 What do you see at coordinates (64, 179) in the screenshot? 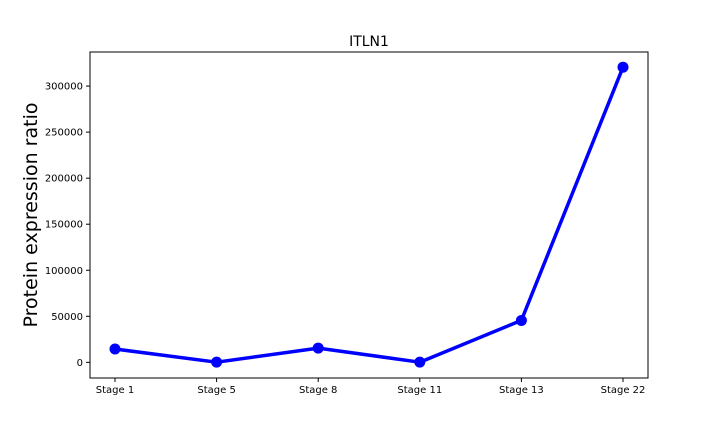
I see `y-tick-label: 200000` at bounding box center [64, 179].